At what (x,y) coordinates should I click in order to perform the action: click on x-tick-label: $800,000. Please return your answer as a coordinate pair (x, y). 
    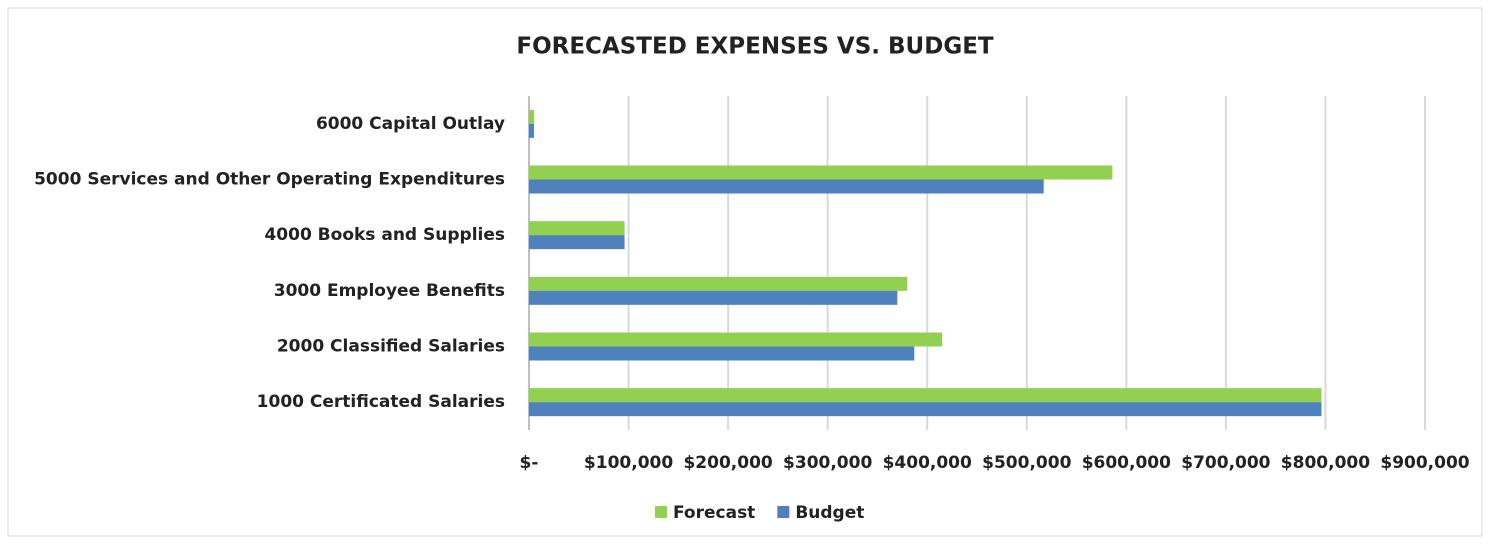
    Looking at the image, I should click on (1325, 463).